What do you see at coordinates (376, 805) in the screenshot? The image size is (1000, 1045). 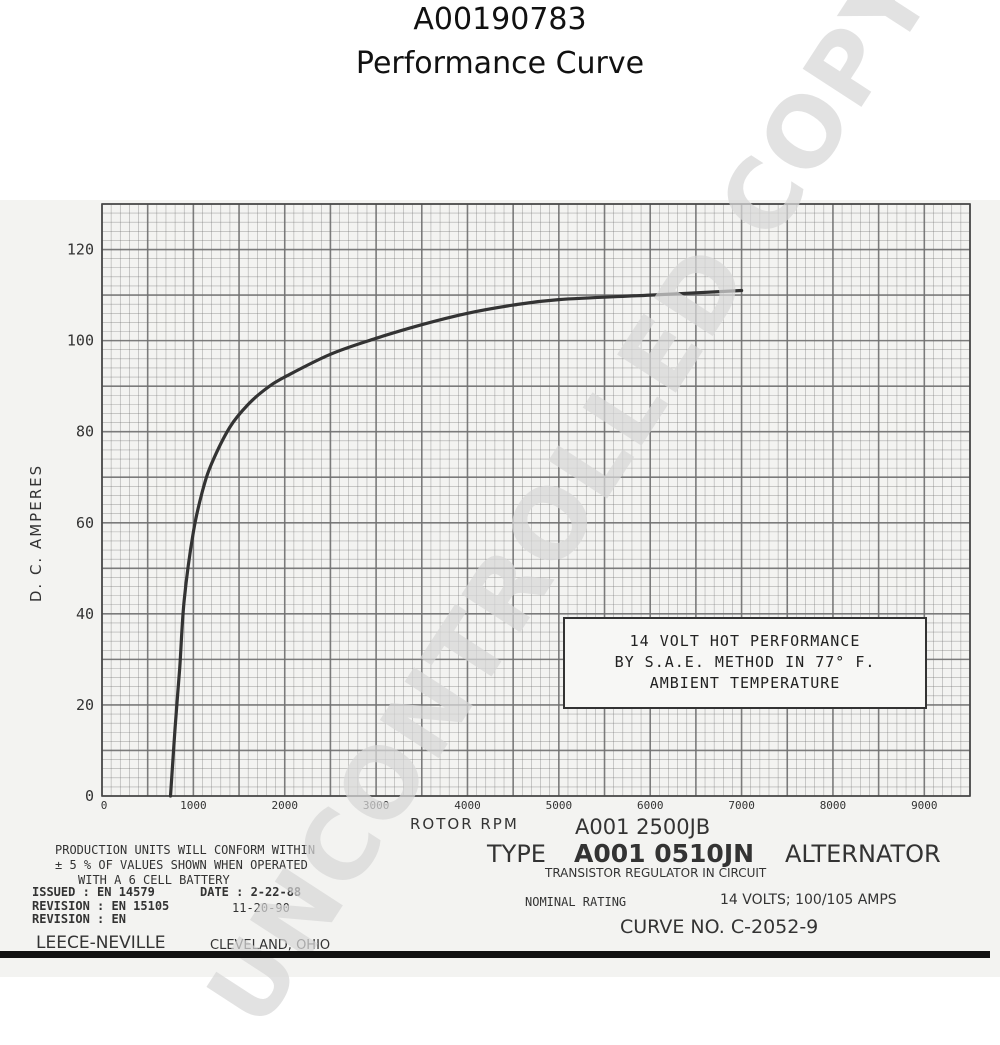 I see `x-tick-label: 3000` at bounding box center [376, 805].